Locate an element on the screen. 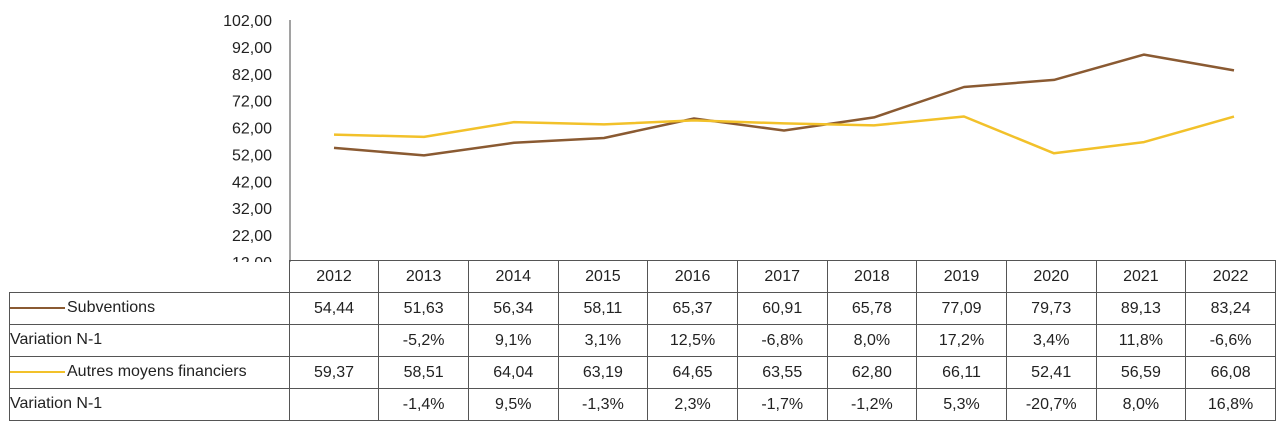 The height and width of the screenshot is (435, 1276). y-tick-label: 82,00 is located at coordinates (252, 75).